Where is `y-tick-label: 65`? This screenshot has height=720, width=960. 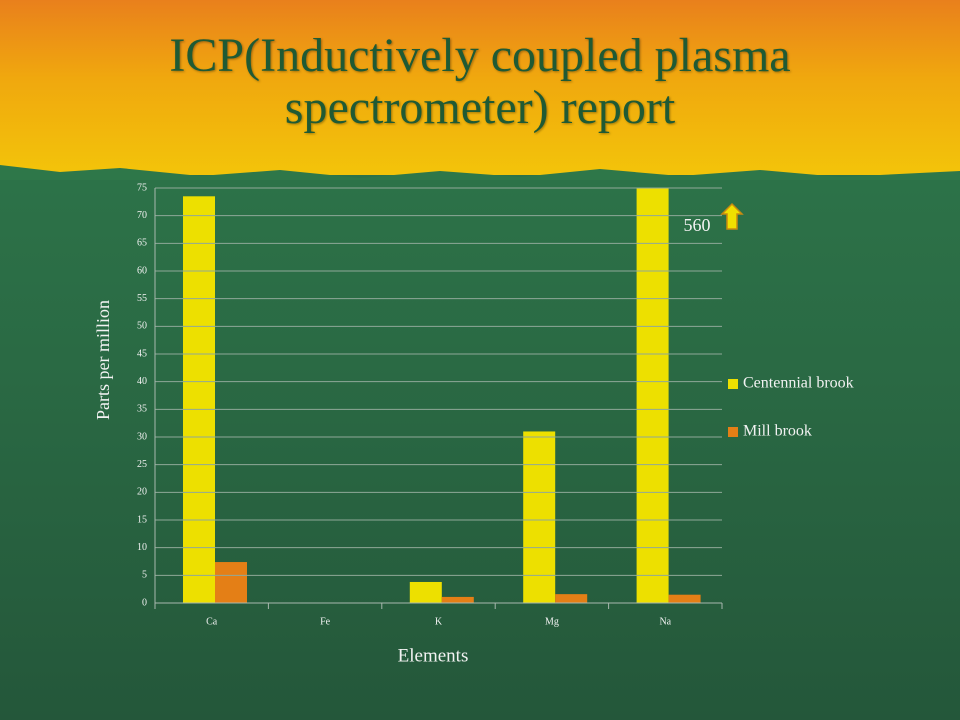
y-tick-label: 65 is located at coordinates (142, 243).